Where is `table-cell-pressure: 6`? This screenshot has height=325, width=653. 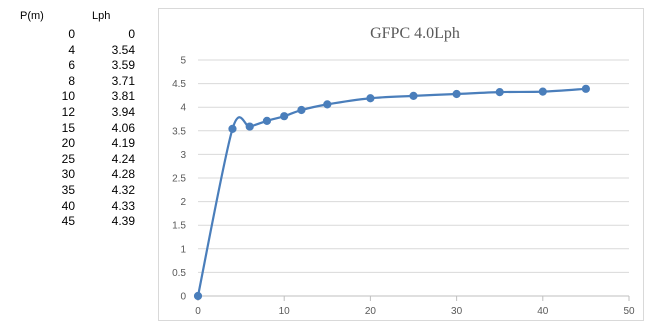 table-cell-pressure: 6 is located at coordinates (71, 65).